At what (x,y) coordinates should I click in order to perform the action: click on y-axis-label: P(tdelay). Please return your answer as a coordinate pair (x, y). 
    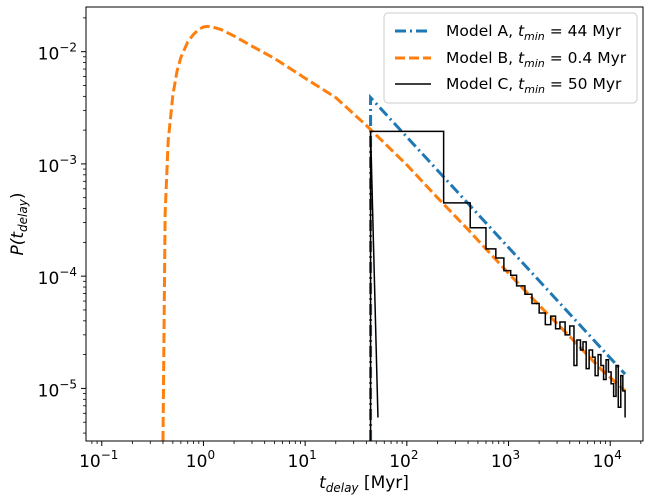
    Looking at the image, I should click on (19, 224).